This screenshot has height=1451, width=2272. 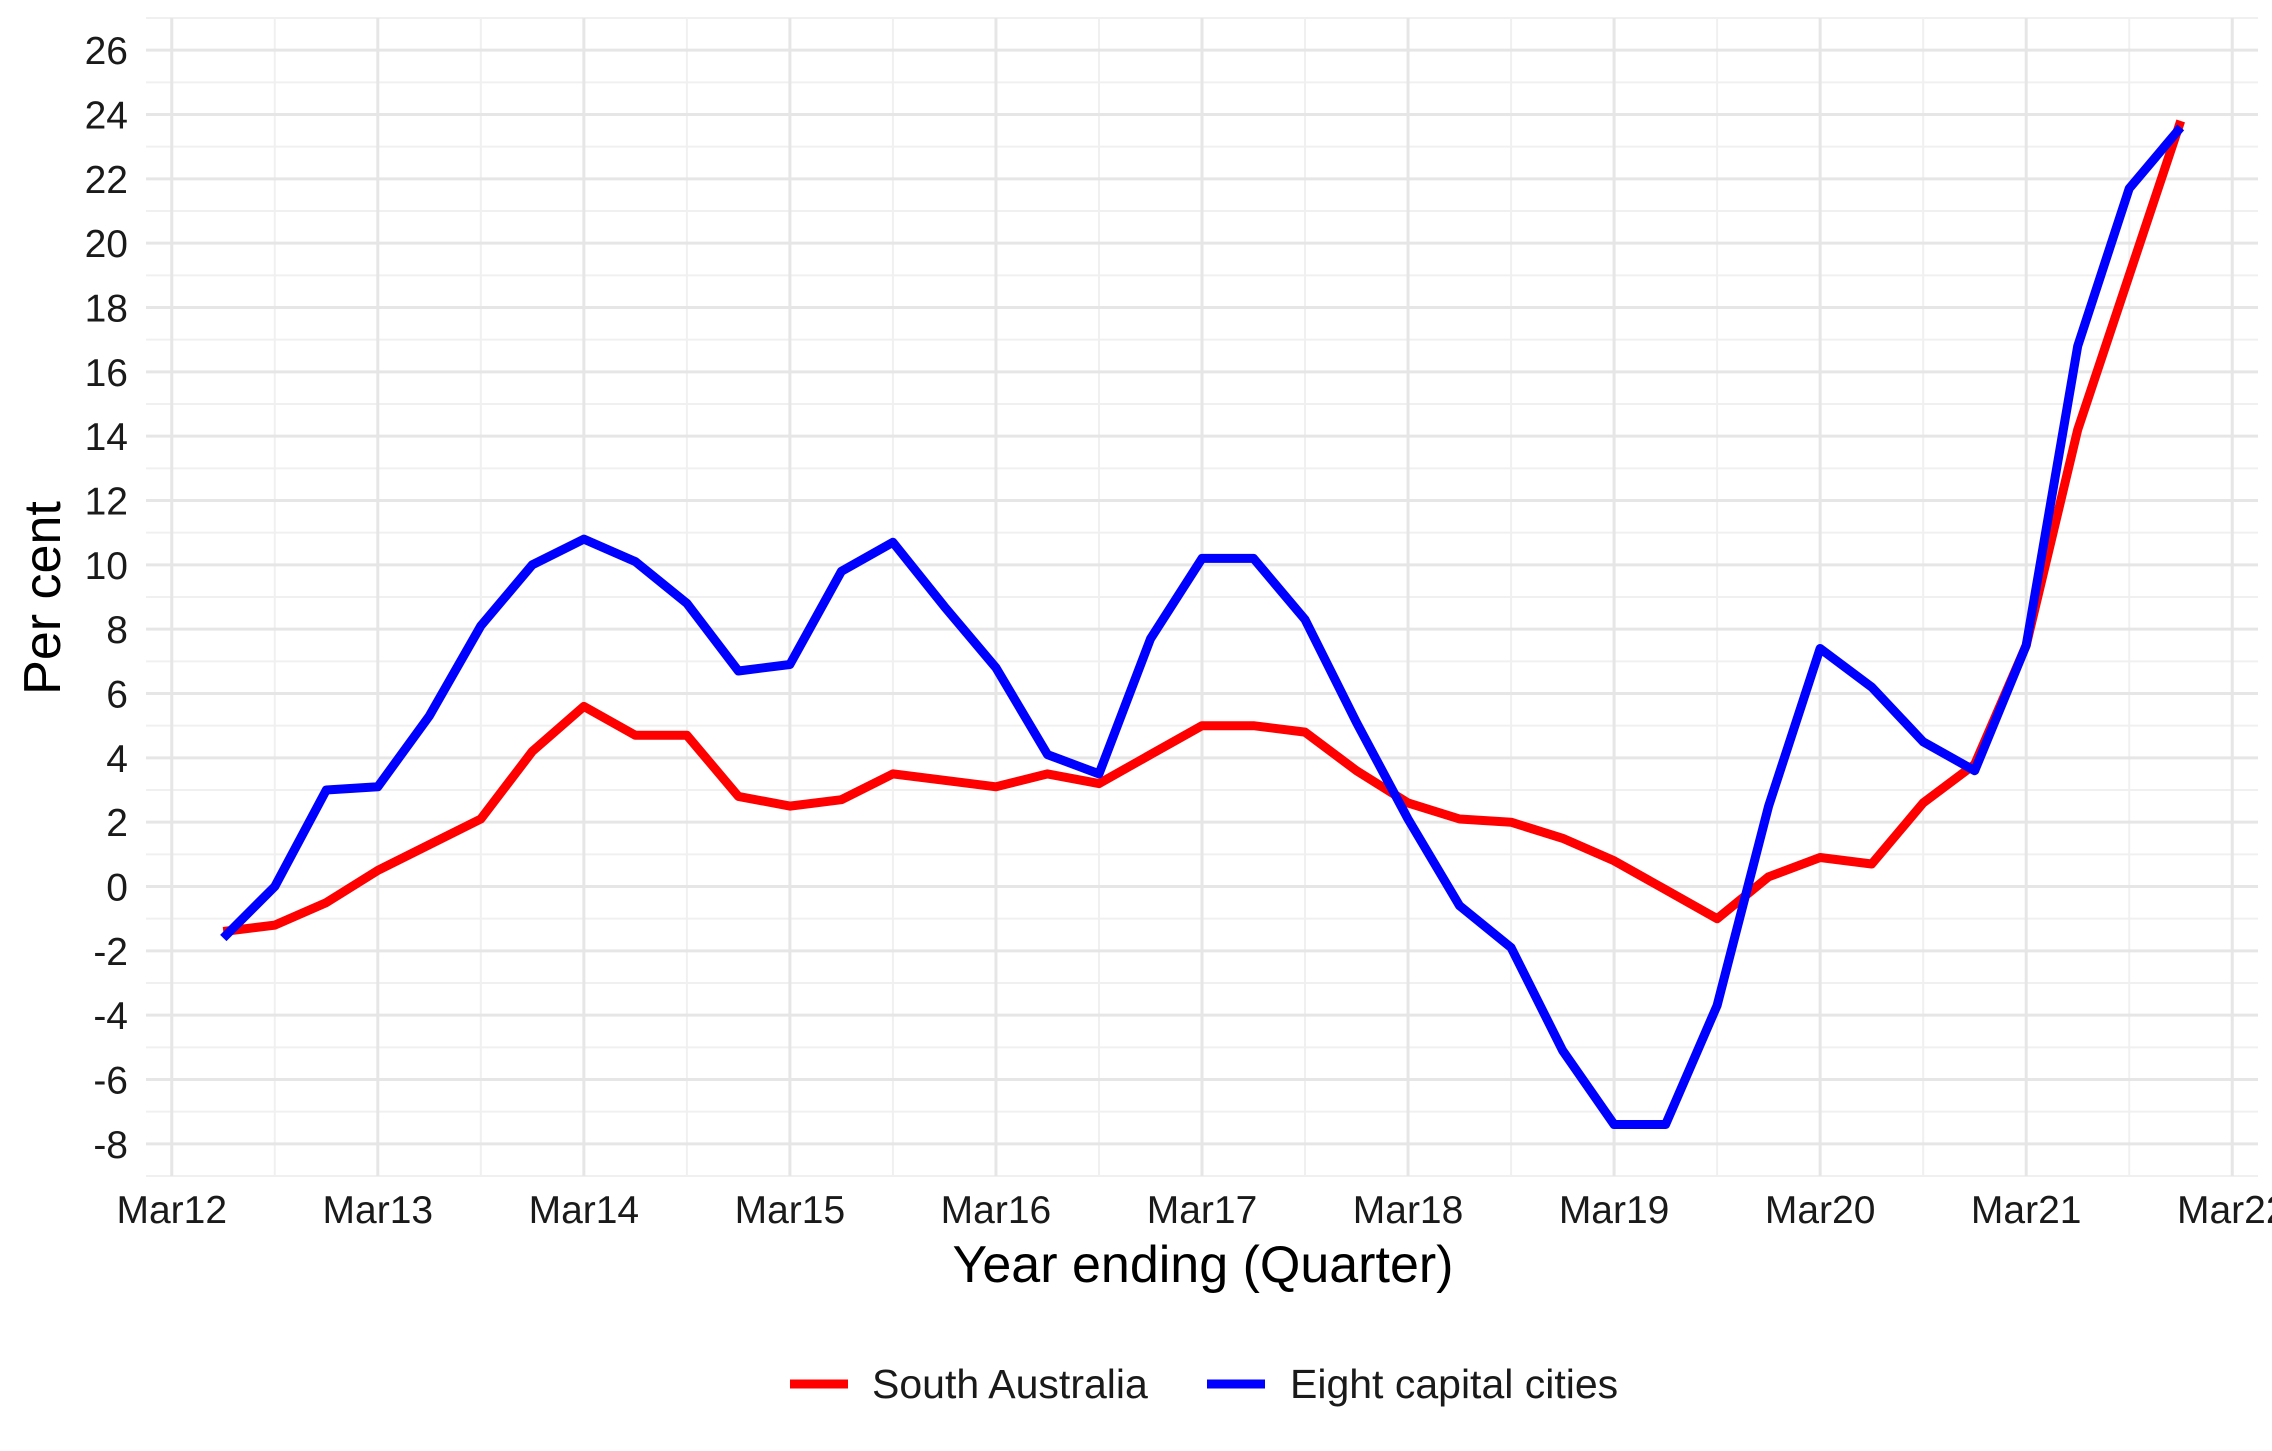 What do you see at coordinates (1202, 1265) in the screenshot?
I see `x-axis-title: Year ending (Quarter)` at bounding box center [1202, 1265].